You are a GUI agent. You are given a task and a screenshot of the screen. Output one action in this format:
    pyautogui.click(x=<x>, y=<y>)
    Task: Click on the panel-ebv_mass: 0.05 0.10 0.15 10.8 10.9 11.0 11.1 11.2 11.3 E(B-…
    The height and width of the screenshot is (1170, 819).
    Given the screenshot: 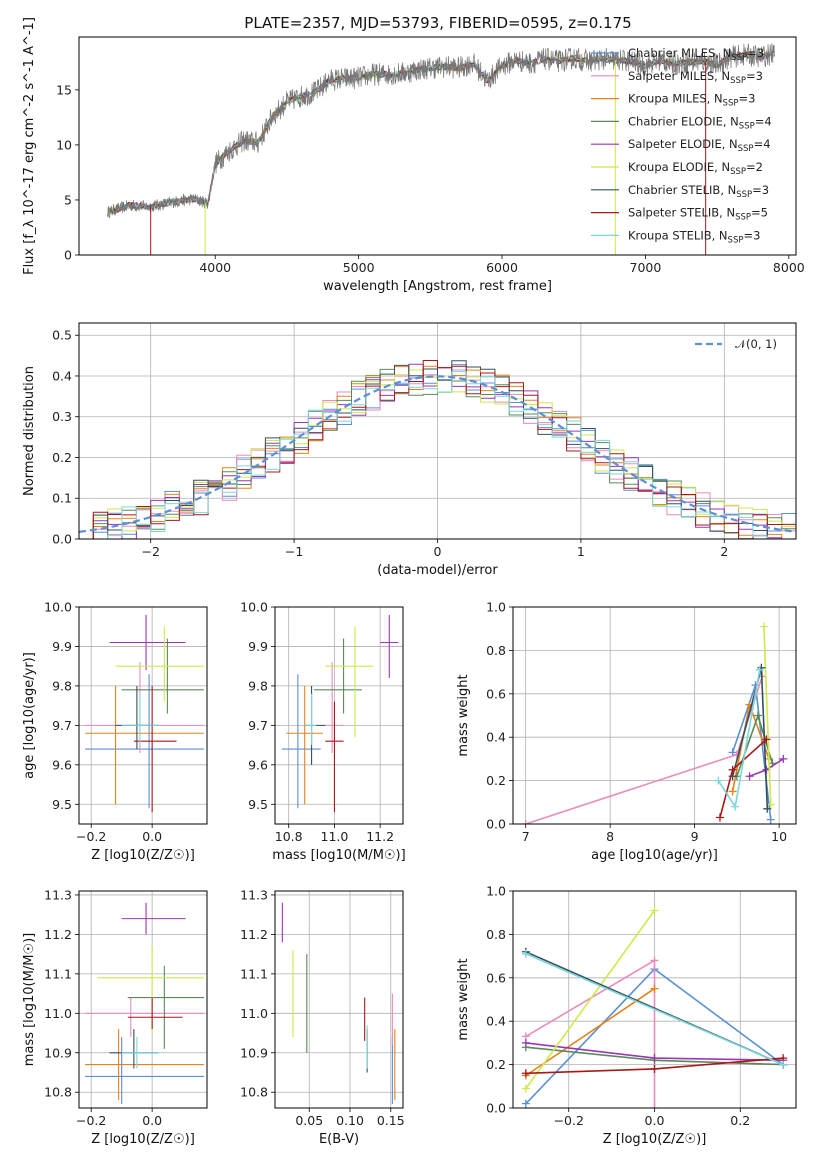 What is the action you would take?
    pyautogui.click(x=322, y=1017)
    